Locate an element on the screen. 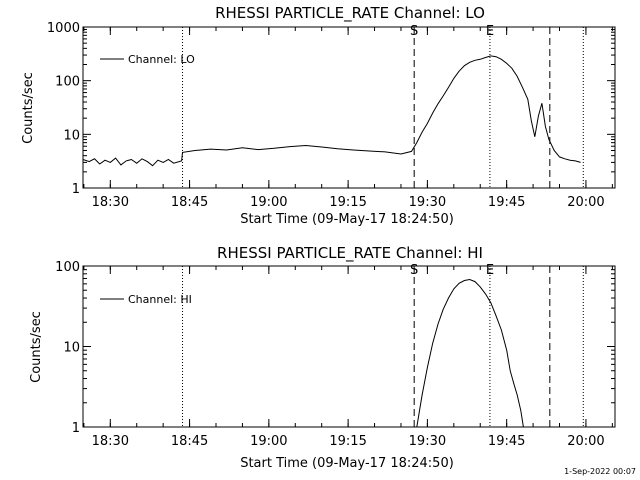  legend-entry: Channel: LO is located at coordinates (161, 59).